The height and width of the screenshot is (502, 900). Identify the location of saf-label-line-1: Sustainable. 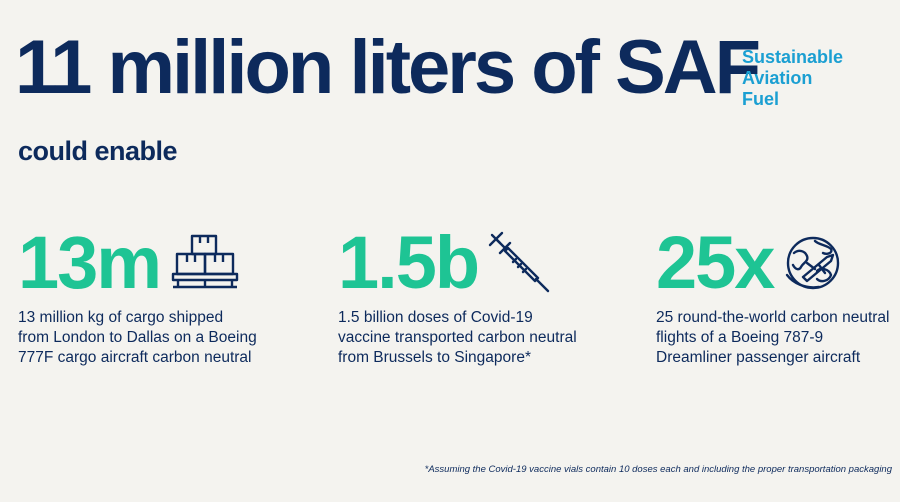
(793, 57).